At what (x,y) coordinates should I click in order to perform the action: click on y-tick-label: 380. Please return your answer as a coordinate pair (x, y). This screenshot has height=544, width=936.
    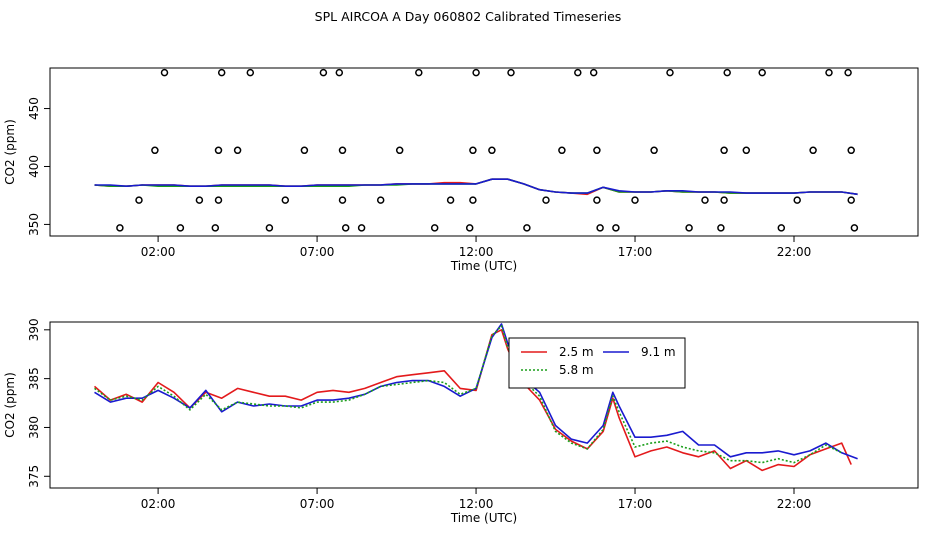
    Looking at the image, I should click on (34, 427).